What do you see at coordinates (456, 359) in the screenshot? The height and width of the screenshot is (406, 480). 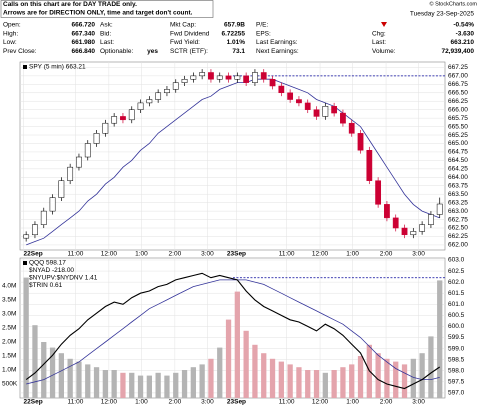 I see `y-tick-label: 598.5` at bounding box center [456, 359].